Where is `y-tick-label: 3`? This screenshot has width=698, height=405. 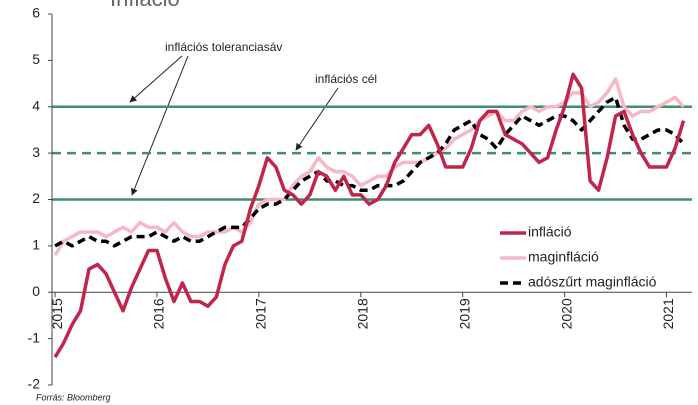 y-tick-label: 3 is located at coordinates (36, 152).